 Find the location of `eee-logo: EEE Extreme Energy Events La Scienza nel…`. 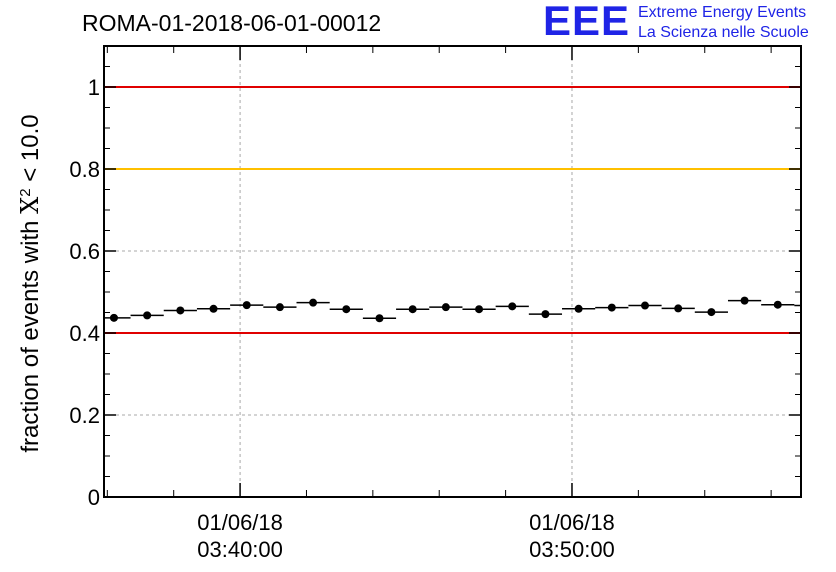

eee-logo: EEE Extreme Energy Events La Scienza nel… is located at coordinates (688, 23).